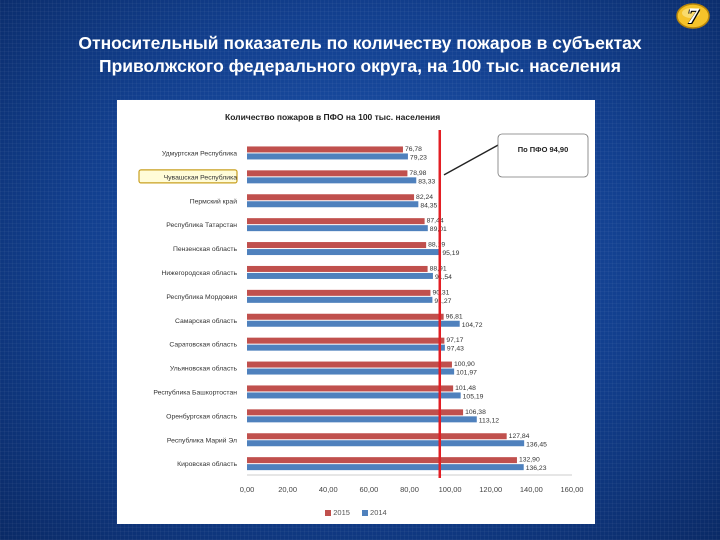 The image size is (720, 540). Describe the element at coordinates (203, 345) in the screenshot. I see `category-label: Саратовская область` at that location.